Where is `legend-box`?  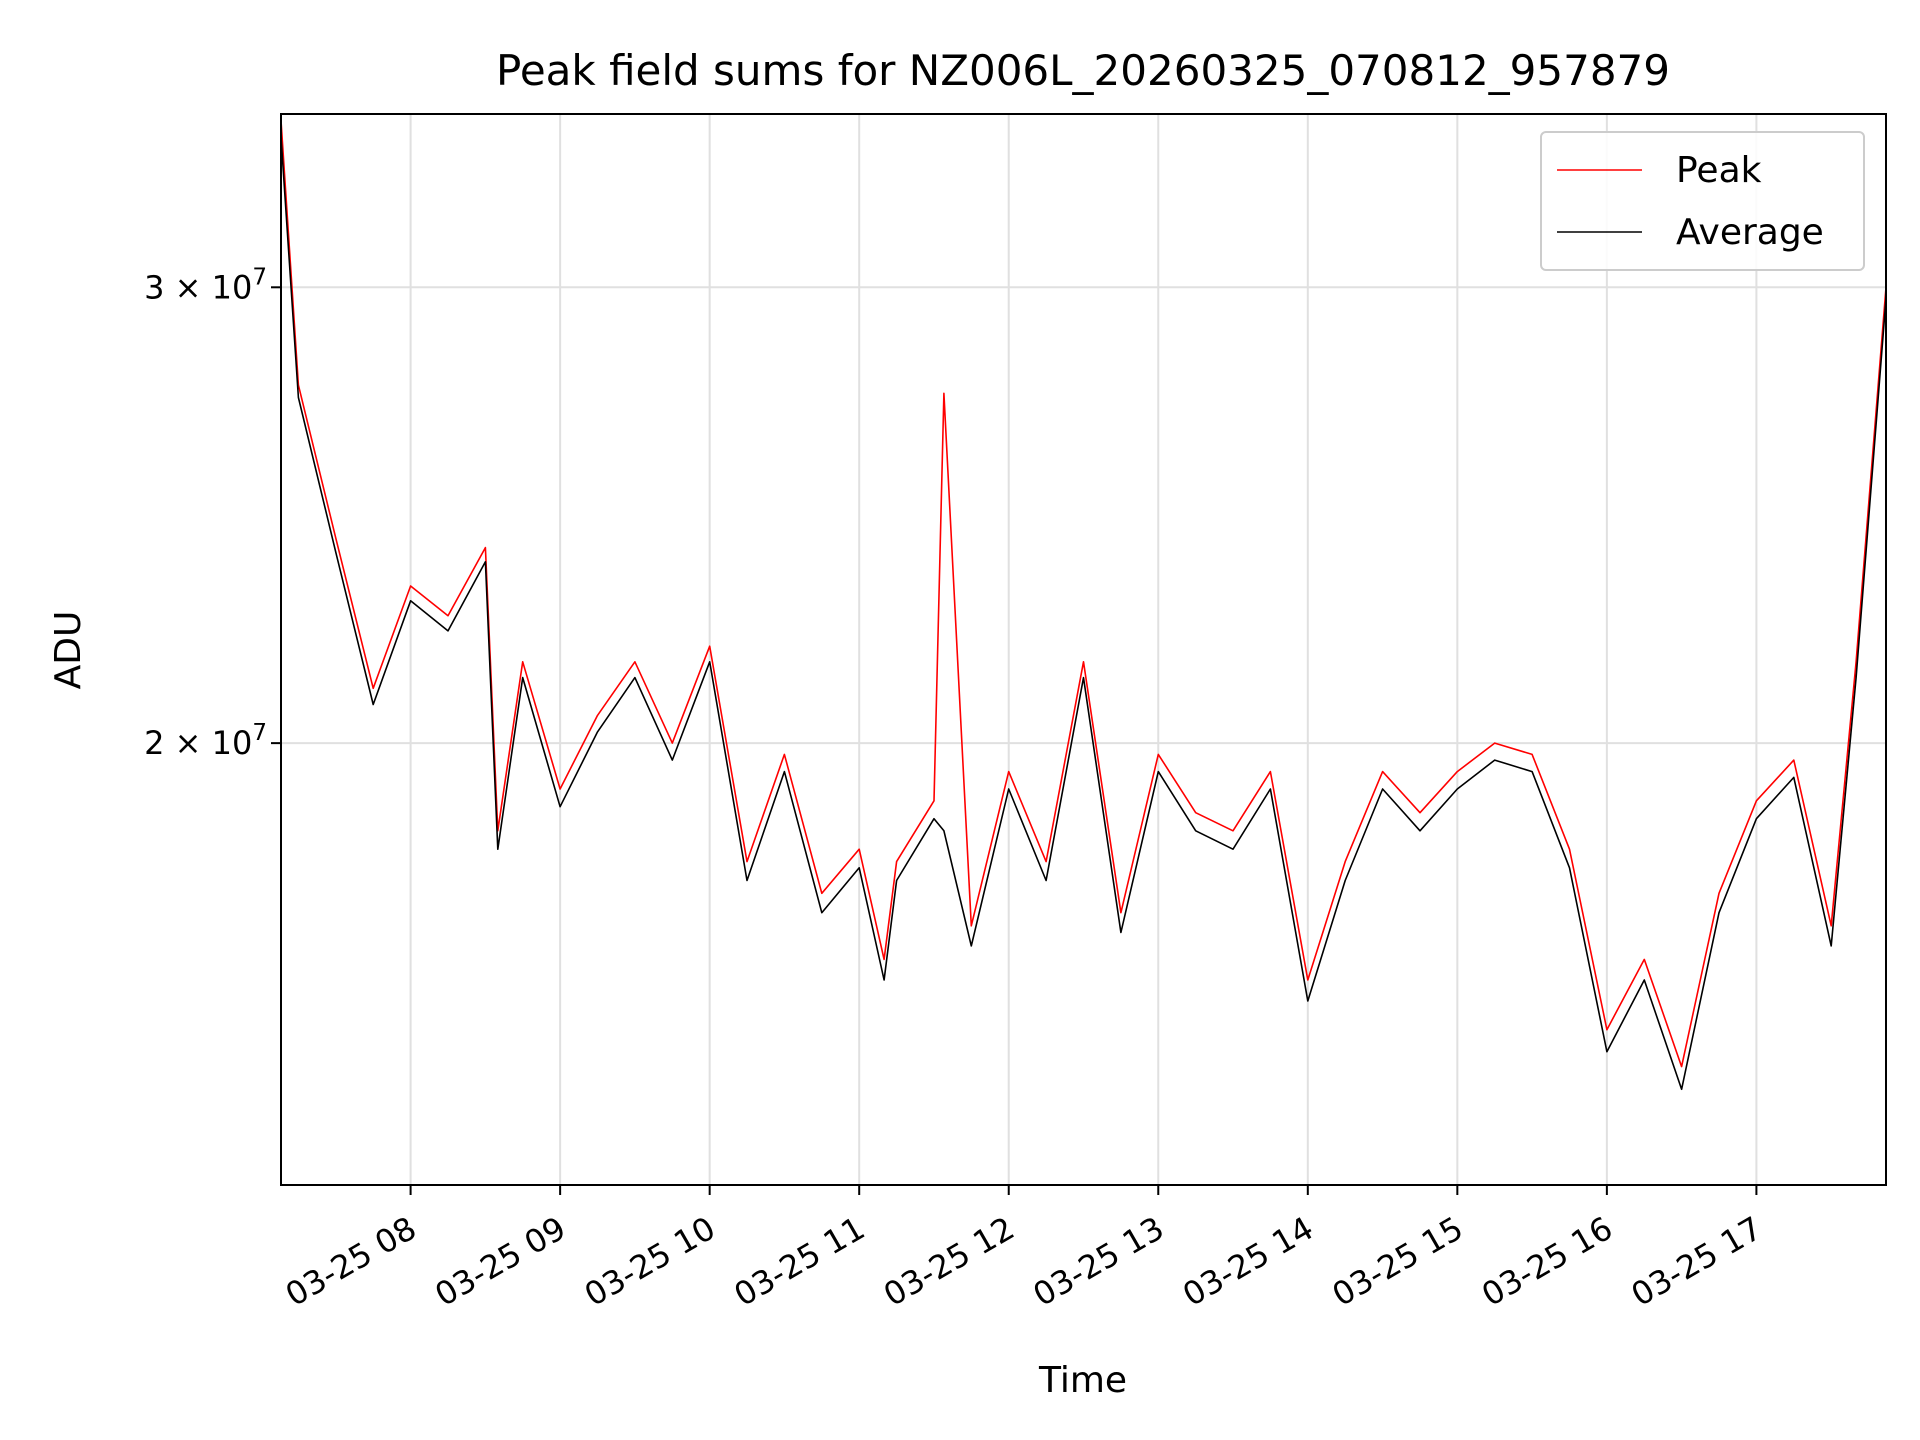 legend-box is located at coordinates (1702, 201).